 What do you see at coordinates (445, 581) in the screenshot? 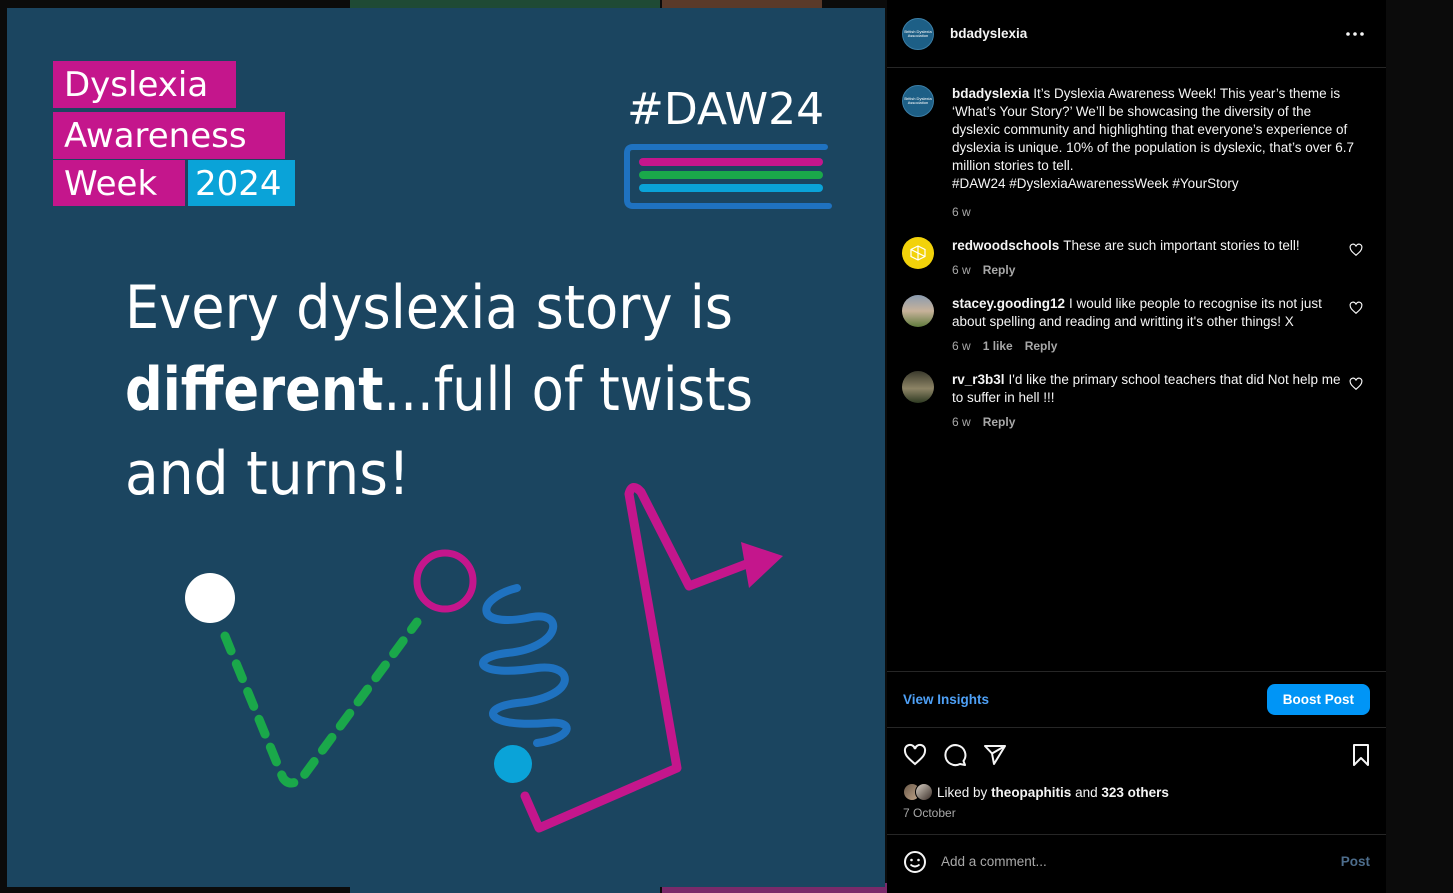
I see `magenta-ring` at bounding box center [445, 581].